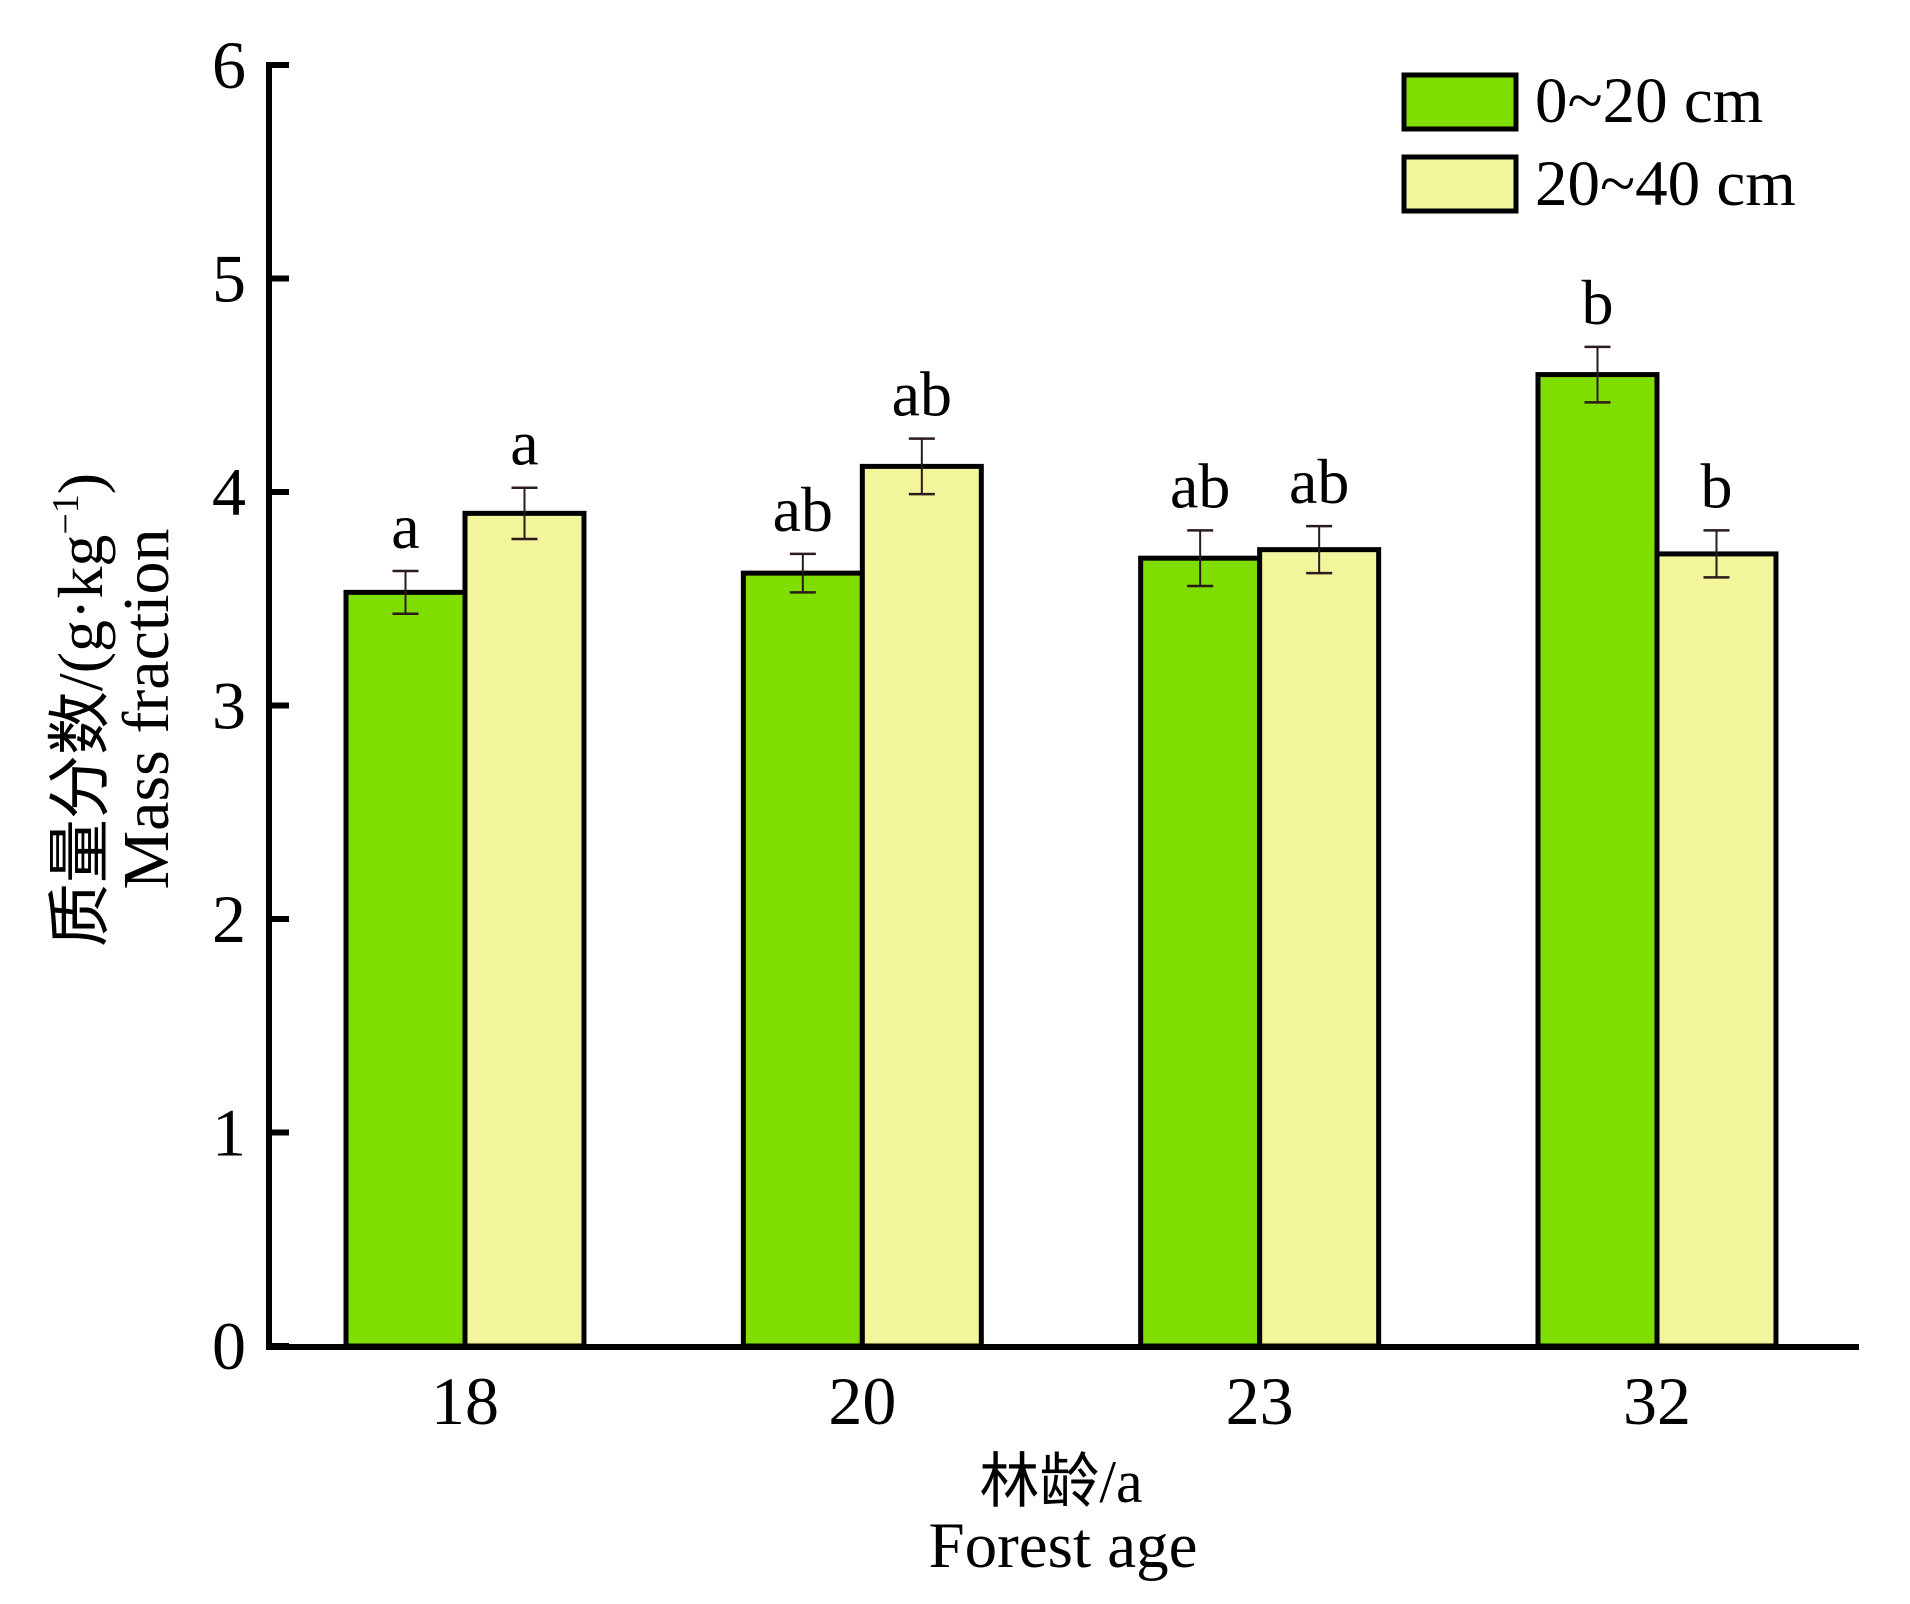 The width and height of the screenshot is (1910, 1604). I want to click on legend-item-0-20cm: 0~20 cm, so click(1582, 101).